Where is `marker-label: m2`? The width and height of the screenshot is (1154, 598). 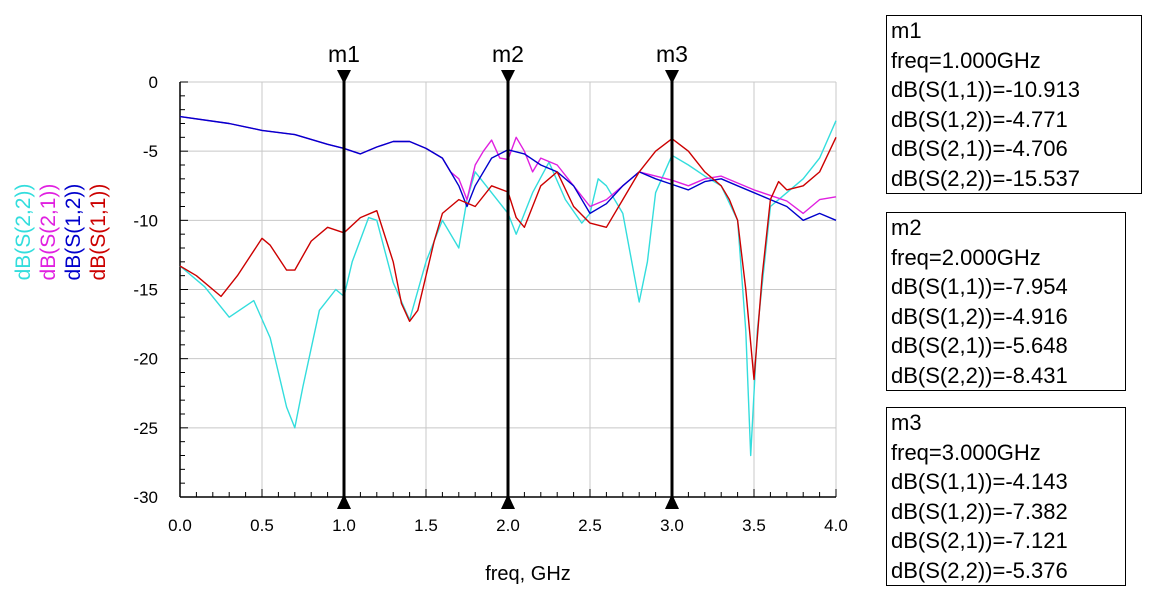 marker-label: m2 is located at coordinates (508, 54).